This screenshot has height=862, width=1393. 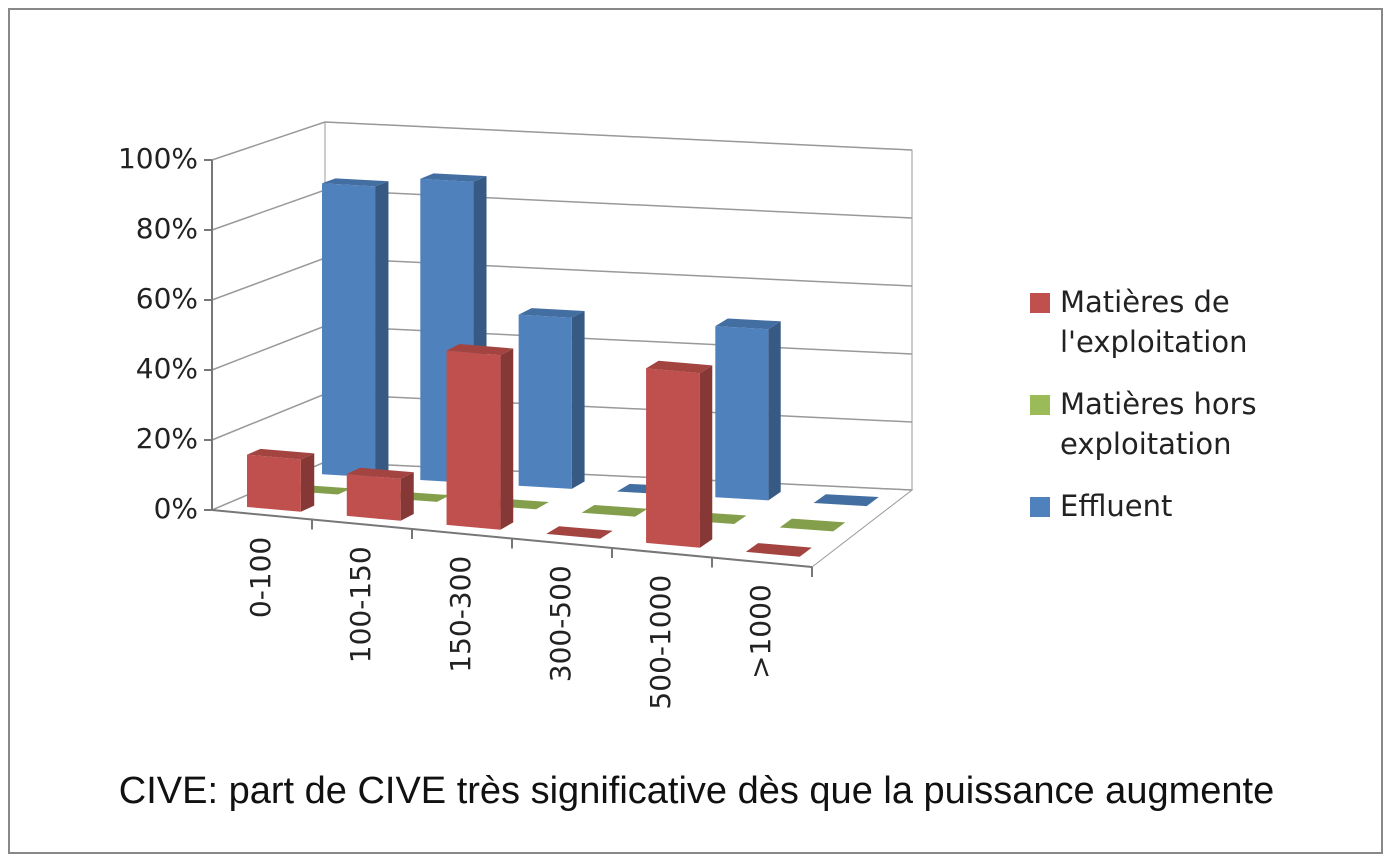 I want to click on y-tick-label: 80%, so click(x=167, y=228).